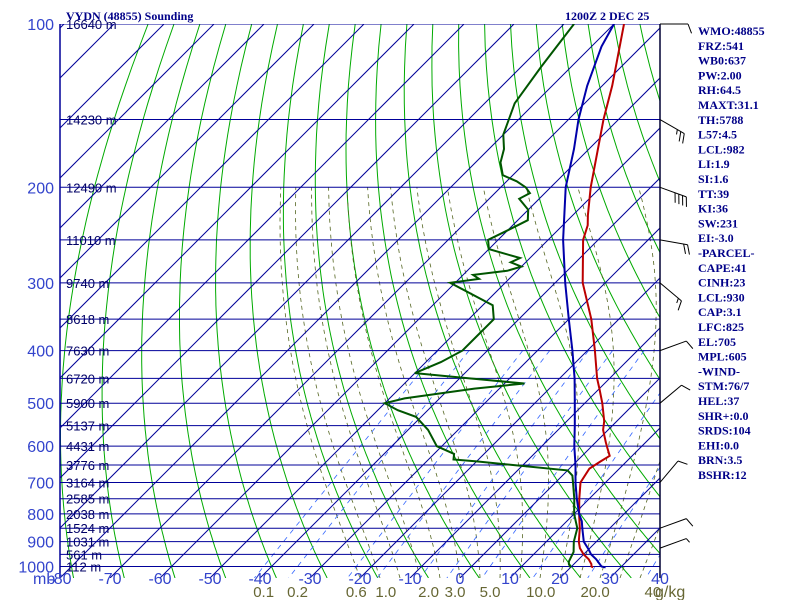 This screenshot has height=600, width=800. I want to click on index-text: MAXT:31.1, so click(728, 105).